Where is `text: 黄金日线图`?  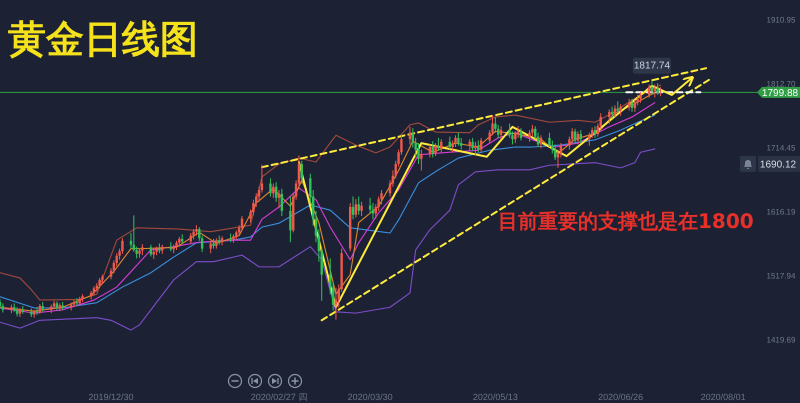 text: 黄金日线图 is located at coordinates (103, 39).